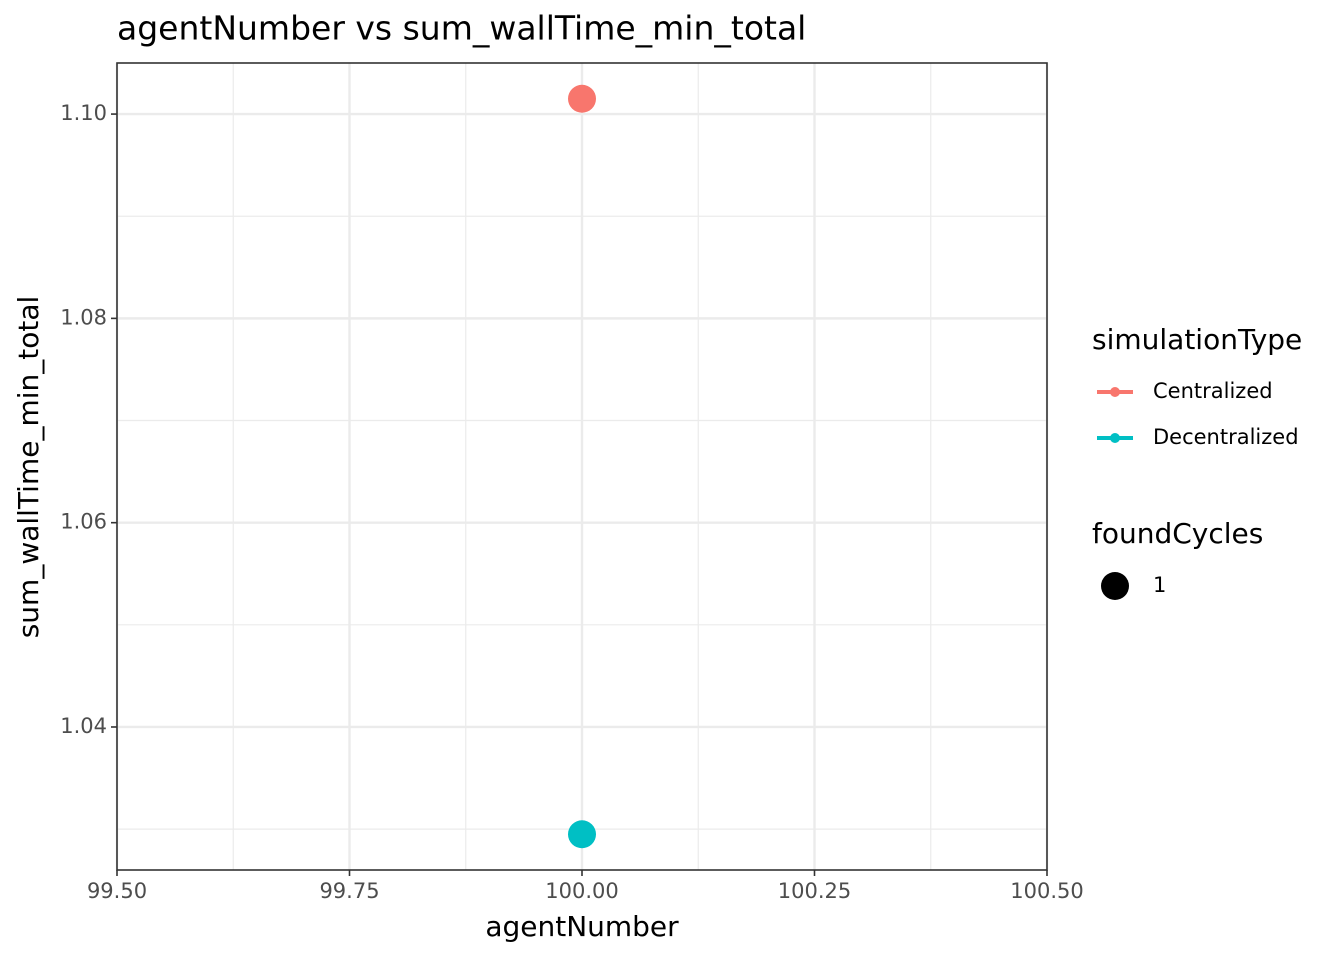  What do you see at coordinates (117, 891) in the screenshot?
I see `x-tick-label: 99.50` at bounding box center [117, 891].